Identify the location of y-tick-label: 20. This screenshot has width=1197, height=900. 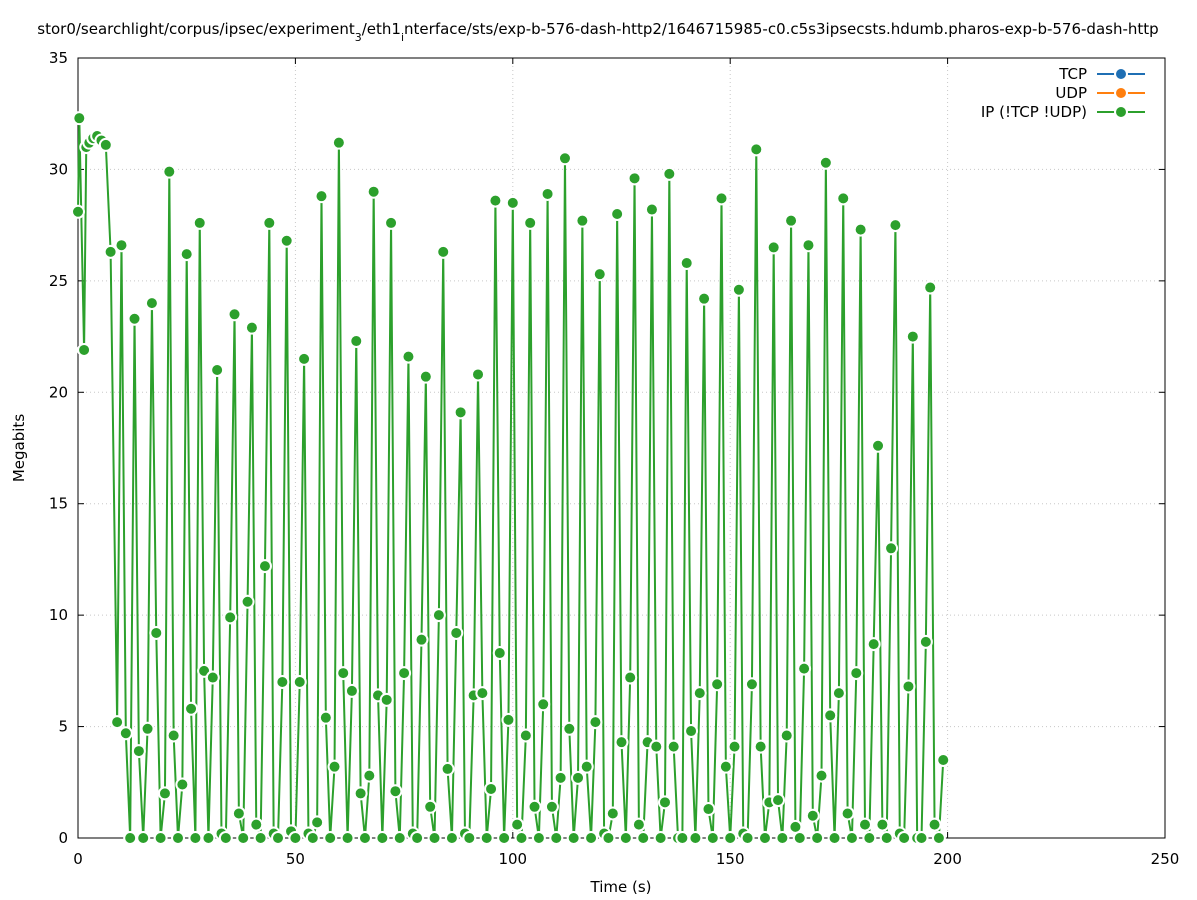
(58, 392).